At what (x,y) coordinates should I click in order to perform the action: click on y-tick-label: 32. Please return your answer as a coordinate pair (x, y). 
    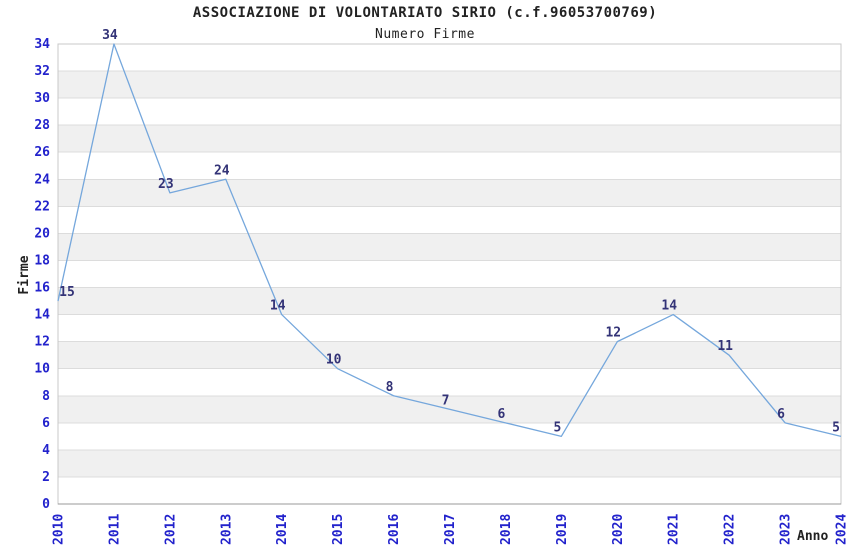
    Looking at the image, I should click on (42, 71).